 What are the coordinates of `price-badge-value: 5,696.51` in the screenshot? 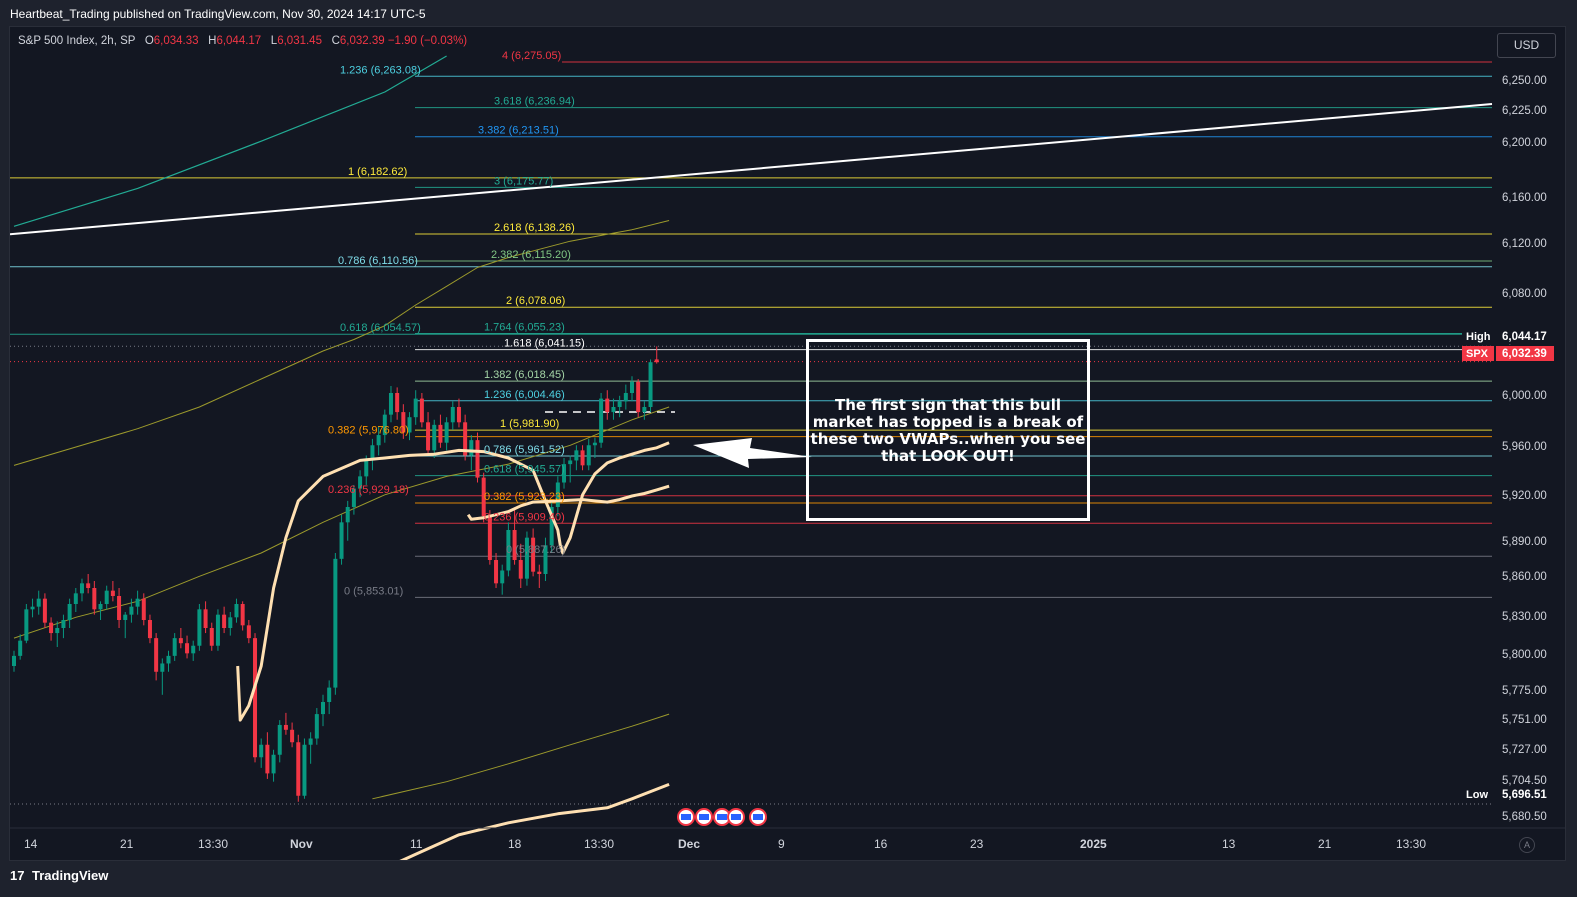 It's located at (1524, 795).